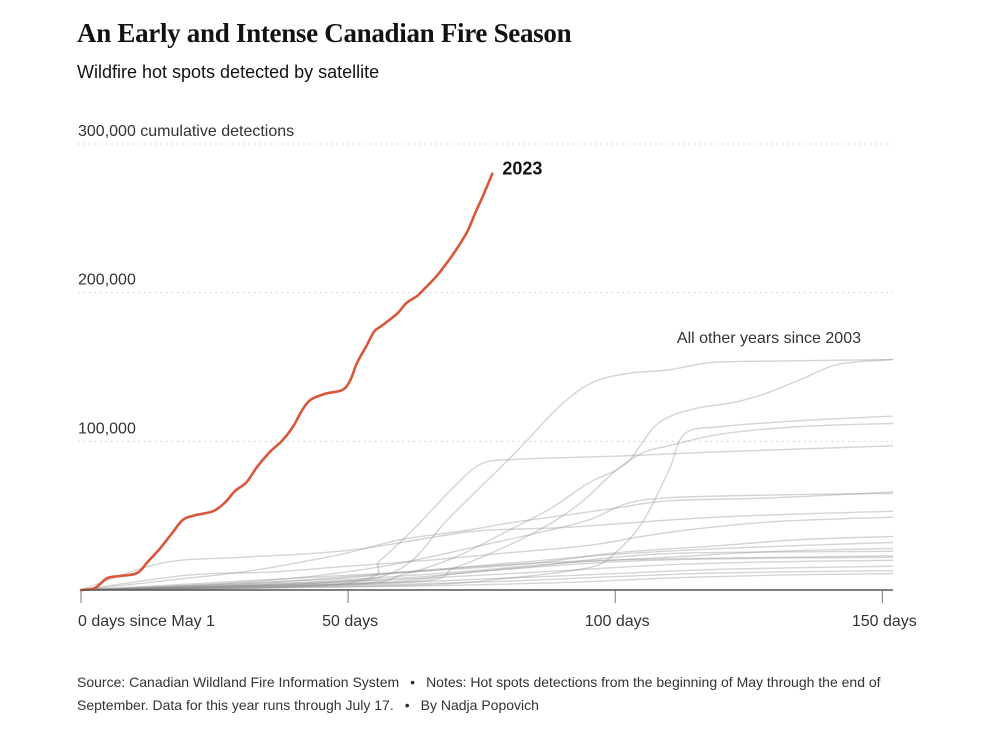  I want to click on byline: By Nadja Popovich, so click(479, 705).